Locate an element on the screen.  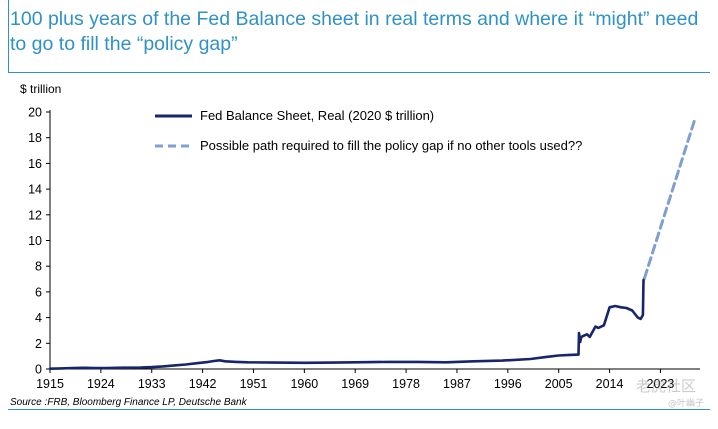
watermark-text: 老虎社区 is located at coordinates (666, 386).